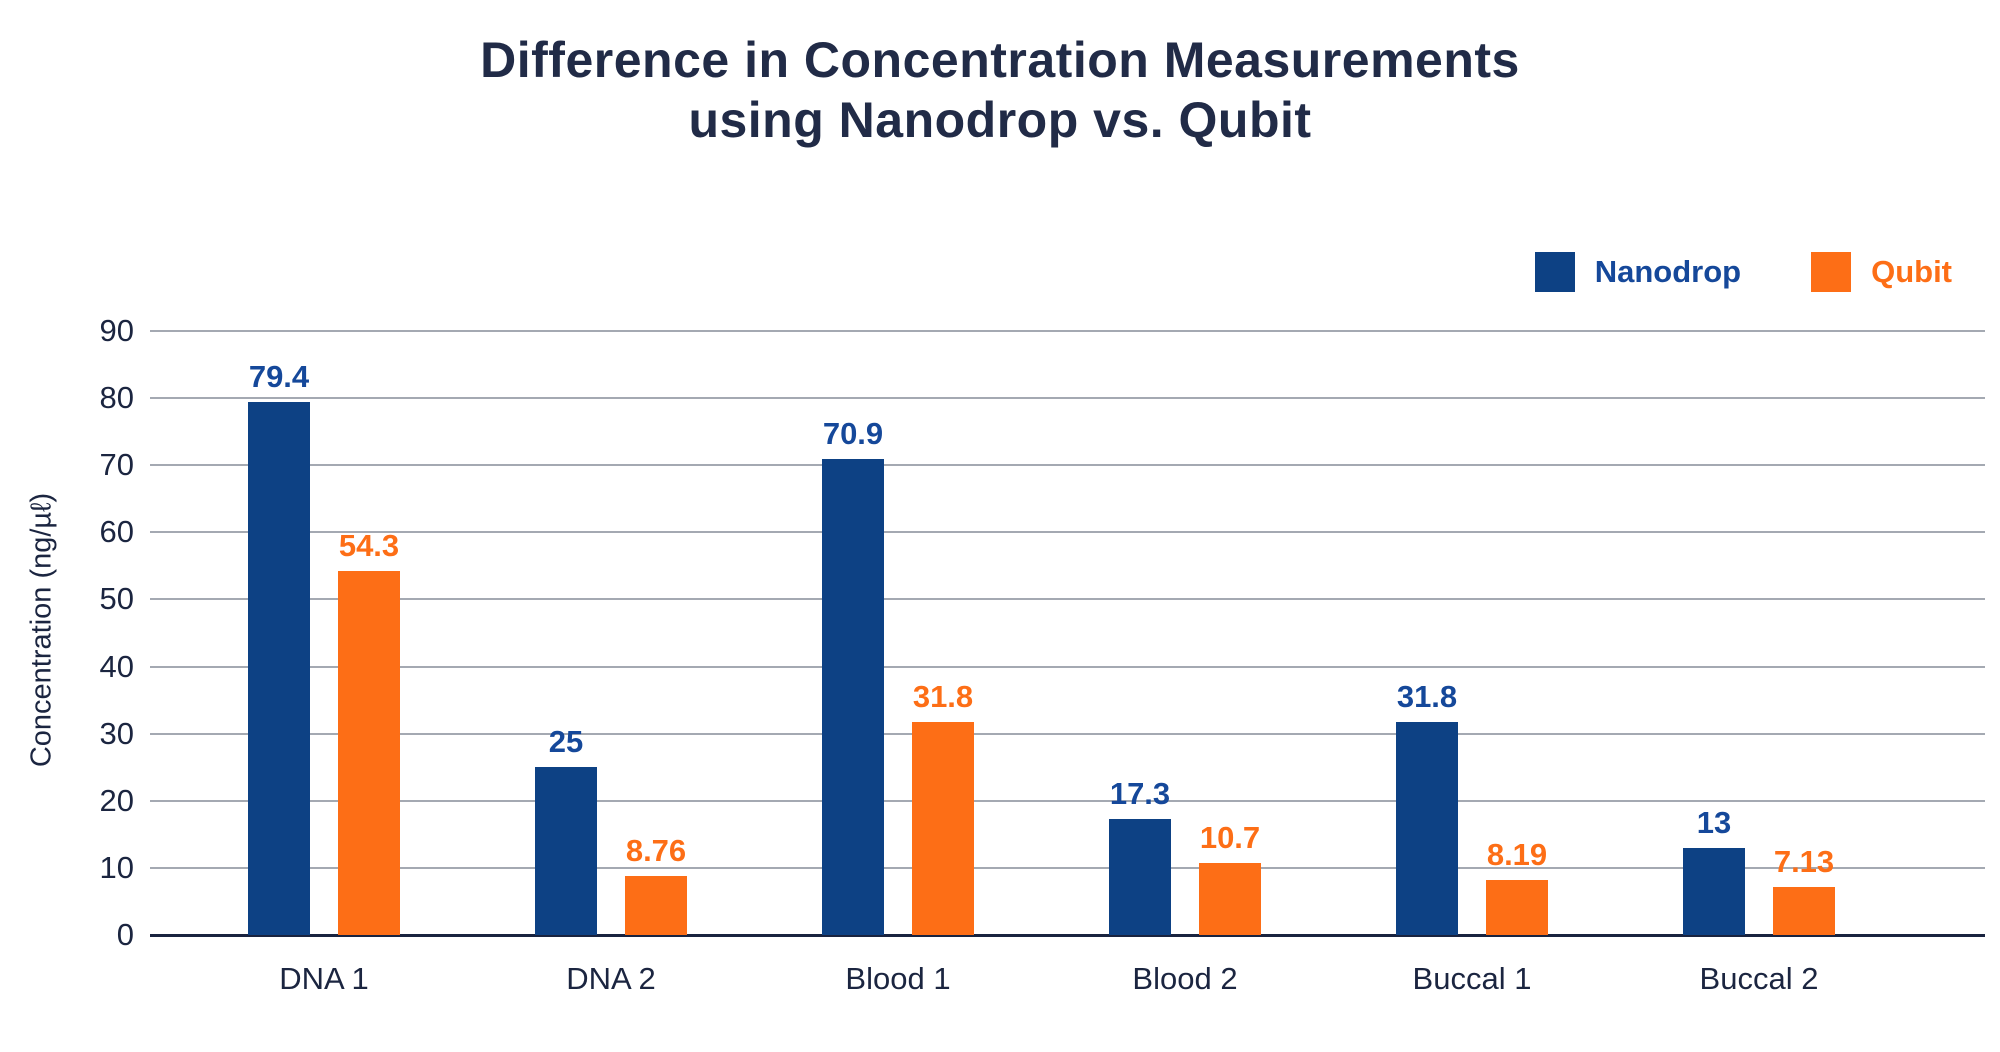 The image size is (2000, 1052). I want to click on bar-value-label-qubit-blood-2: 10.7, so click(1230, 838).